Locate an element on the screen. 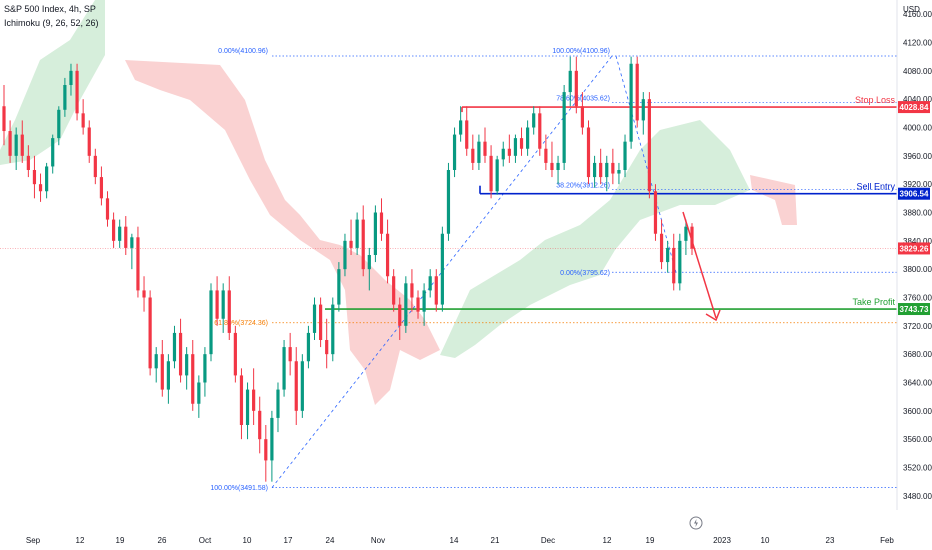 The height and width of the screenshot is (550, 932). projection-arrow-line is located at coordinates (699, 265).